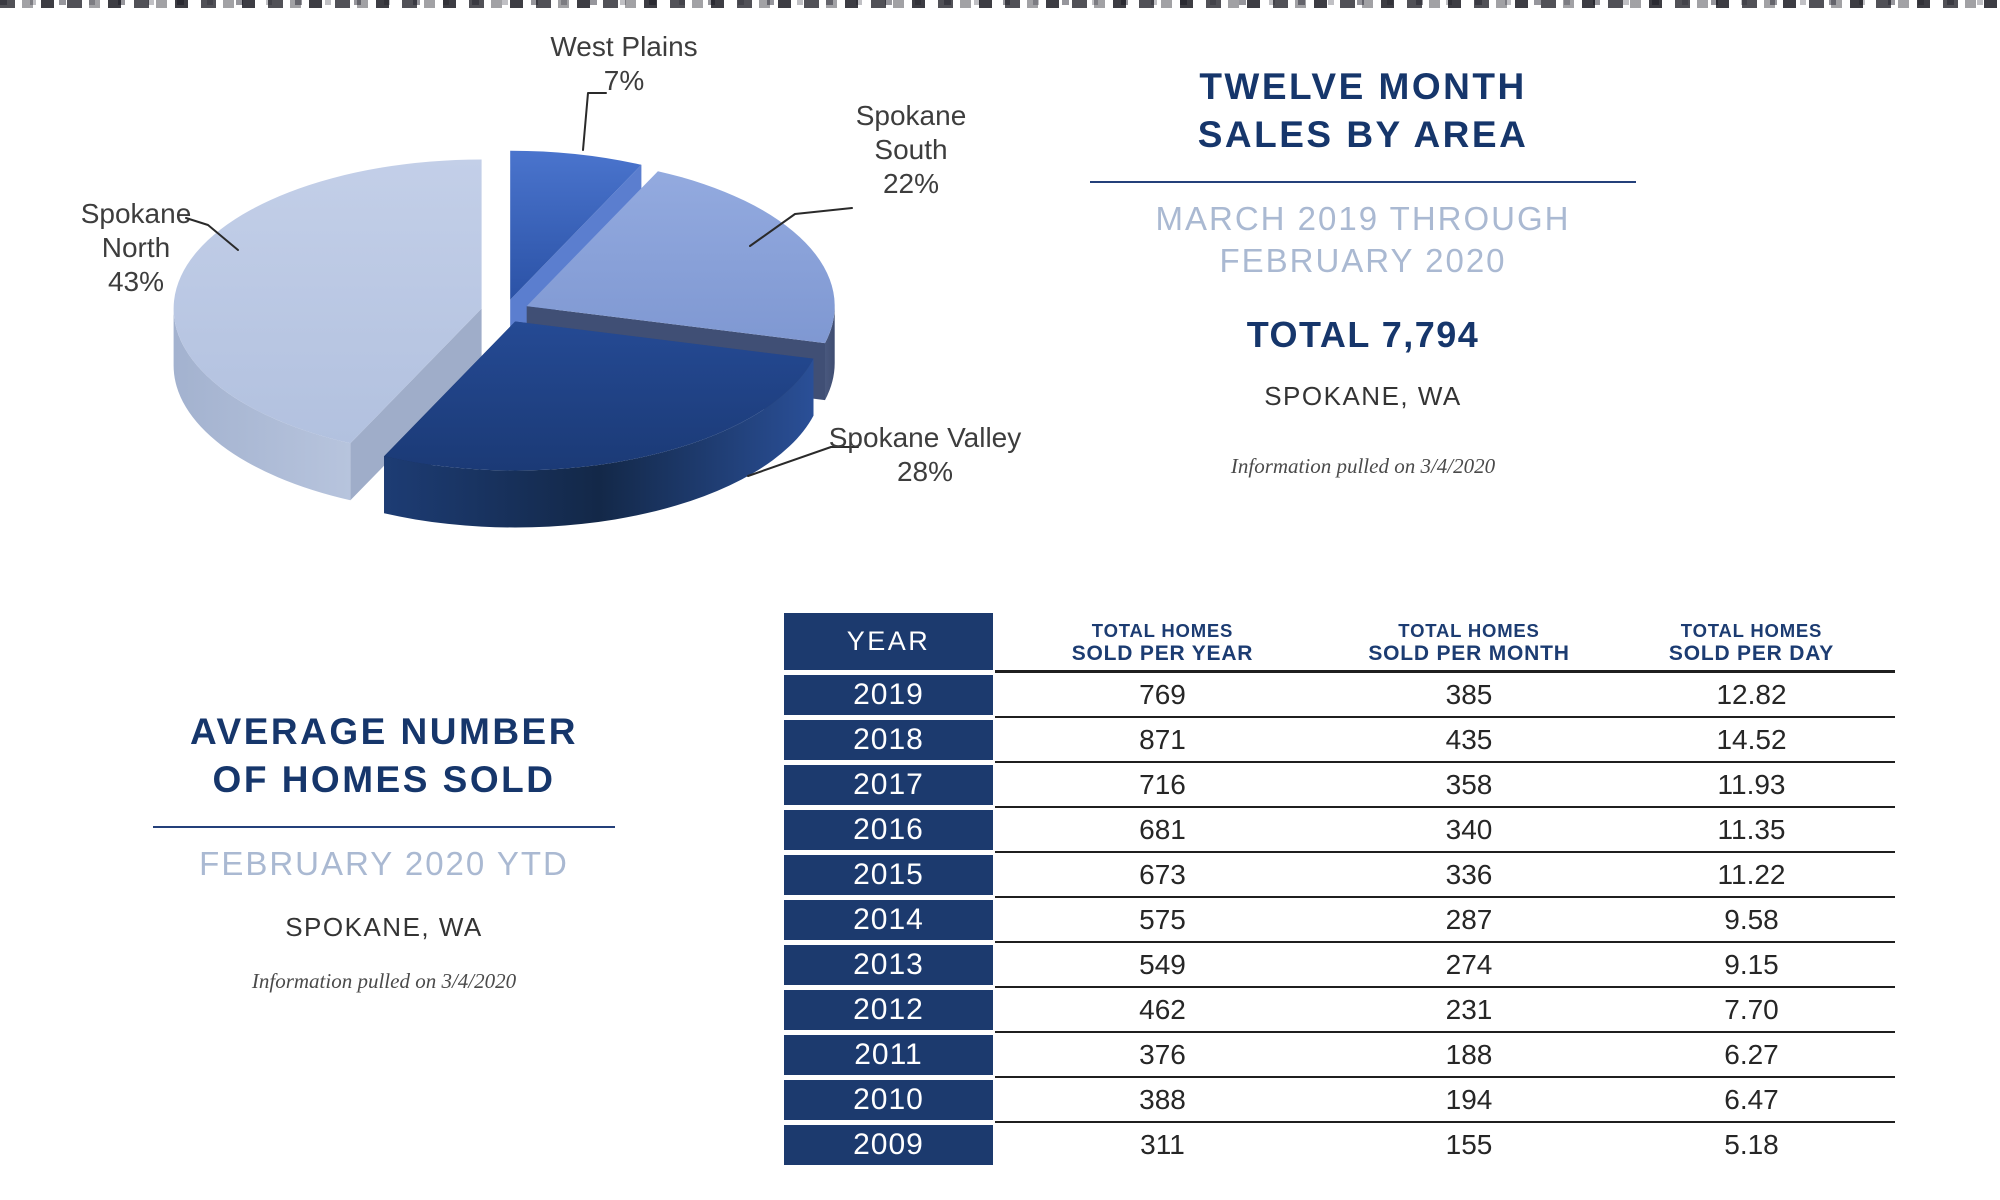 This screenshot has width=2000, height=1200. Describe the element at coordinates (136, 282) in the screenshot. I see `pie-label-line: 43%` at that location.